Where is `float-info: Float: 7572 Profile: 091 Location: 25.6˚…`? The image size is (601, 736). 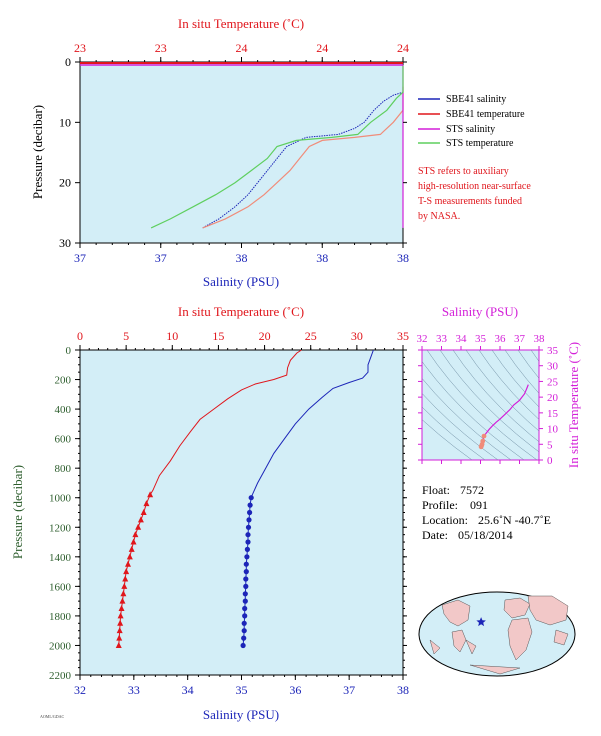 float-info: Float: 7572 Profile: 091 Location: 25.6˚… is located at coordinates (486, 512).